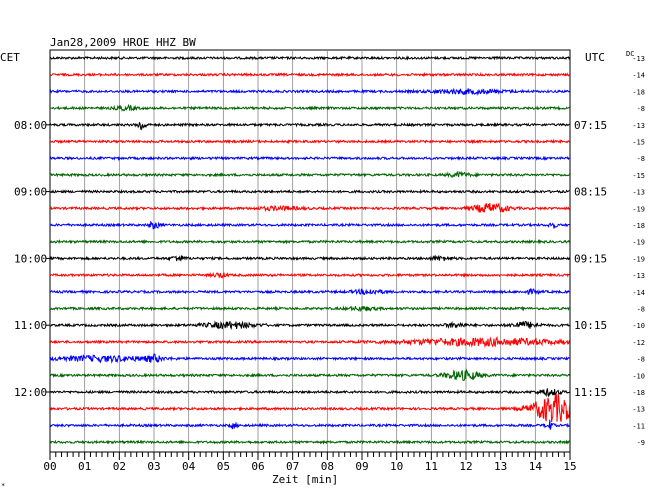 The image size is (650, 494). I want to click on x-tick-label: 11, so click(431, 466).